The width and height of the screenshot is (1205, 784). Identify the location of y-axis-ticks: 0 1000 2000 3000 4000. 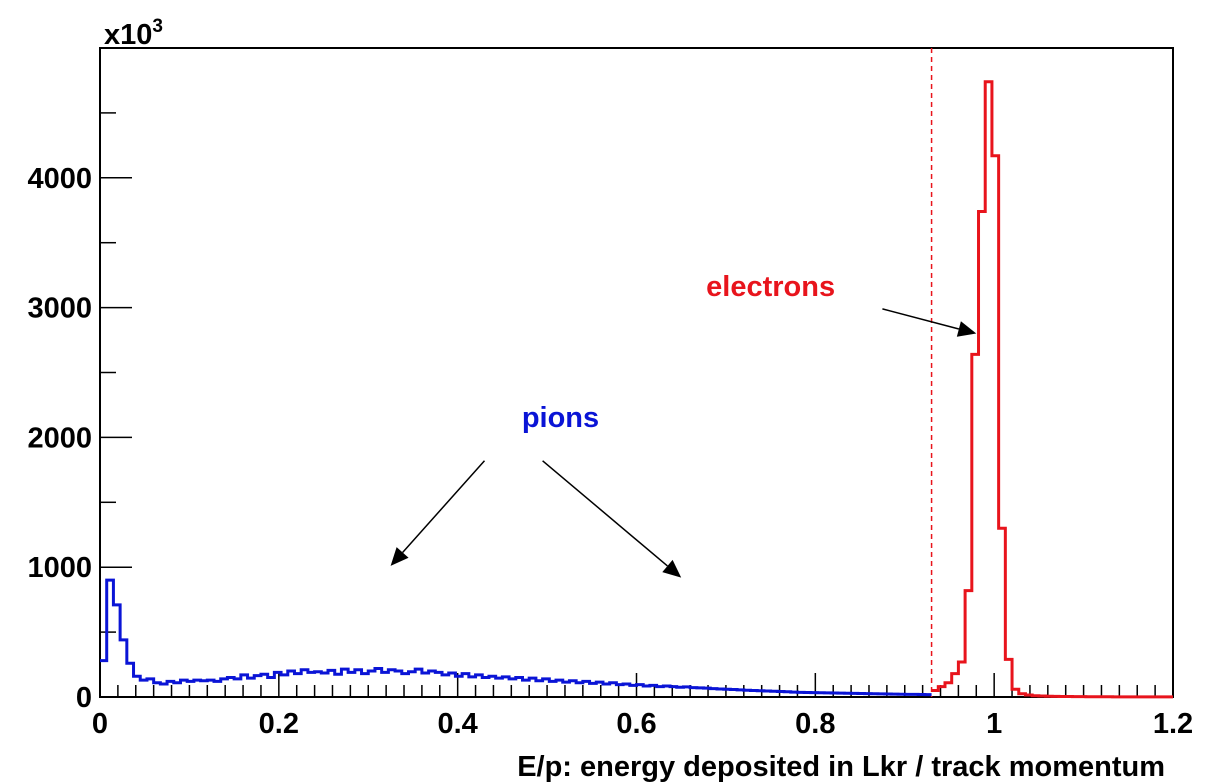
(79, 380).